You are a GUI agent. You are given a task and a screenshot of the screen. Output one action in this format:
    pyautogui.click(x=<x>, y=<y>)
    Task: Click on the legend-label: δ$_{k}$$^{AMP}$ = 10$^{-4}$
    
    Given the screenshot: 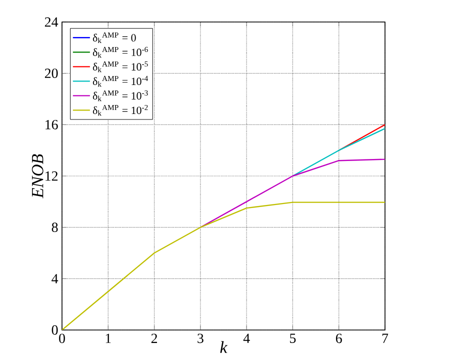 What is the action you would take?
    pyautogui.click(x=120, y=81)
    